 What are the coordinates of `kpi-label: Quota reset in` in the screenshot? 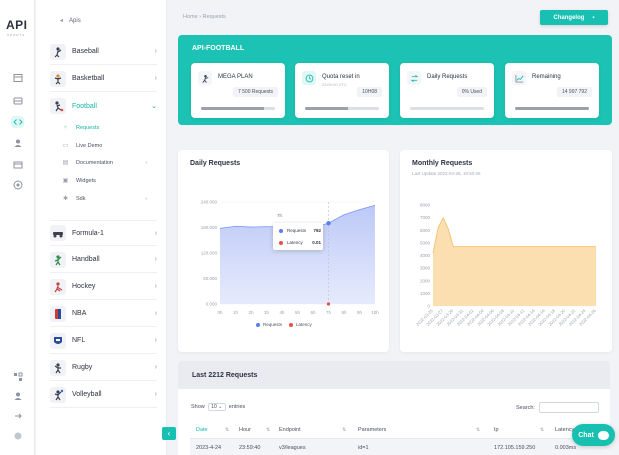 It's located at (341, 77).